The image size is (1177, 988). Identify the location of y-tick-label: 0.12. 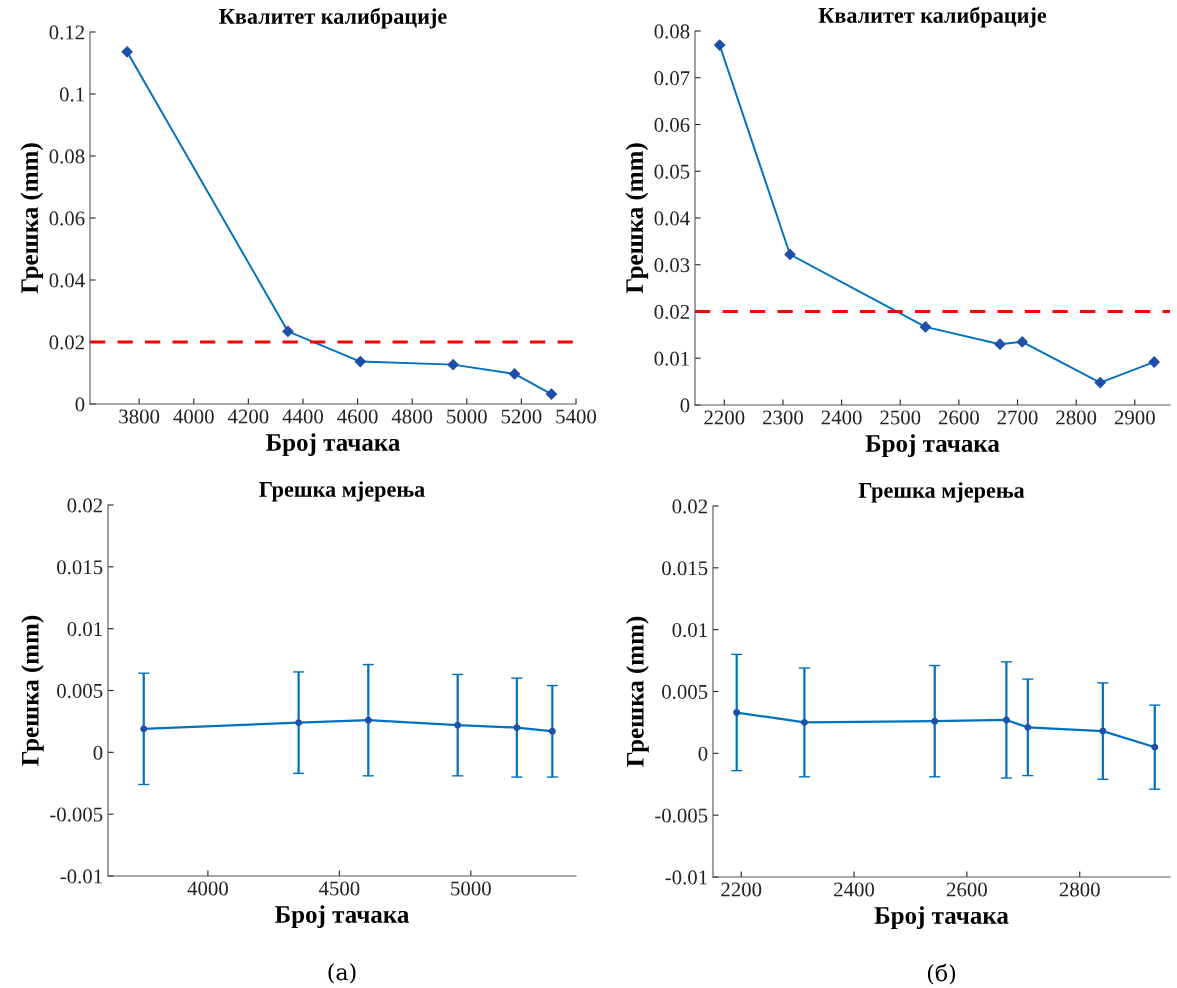
(66, 32).